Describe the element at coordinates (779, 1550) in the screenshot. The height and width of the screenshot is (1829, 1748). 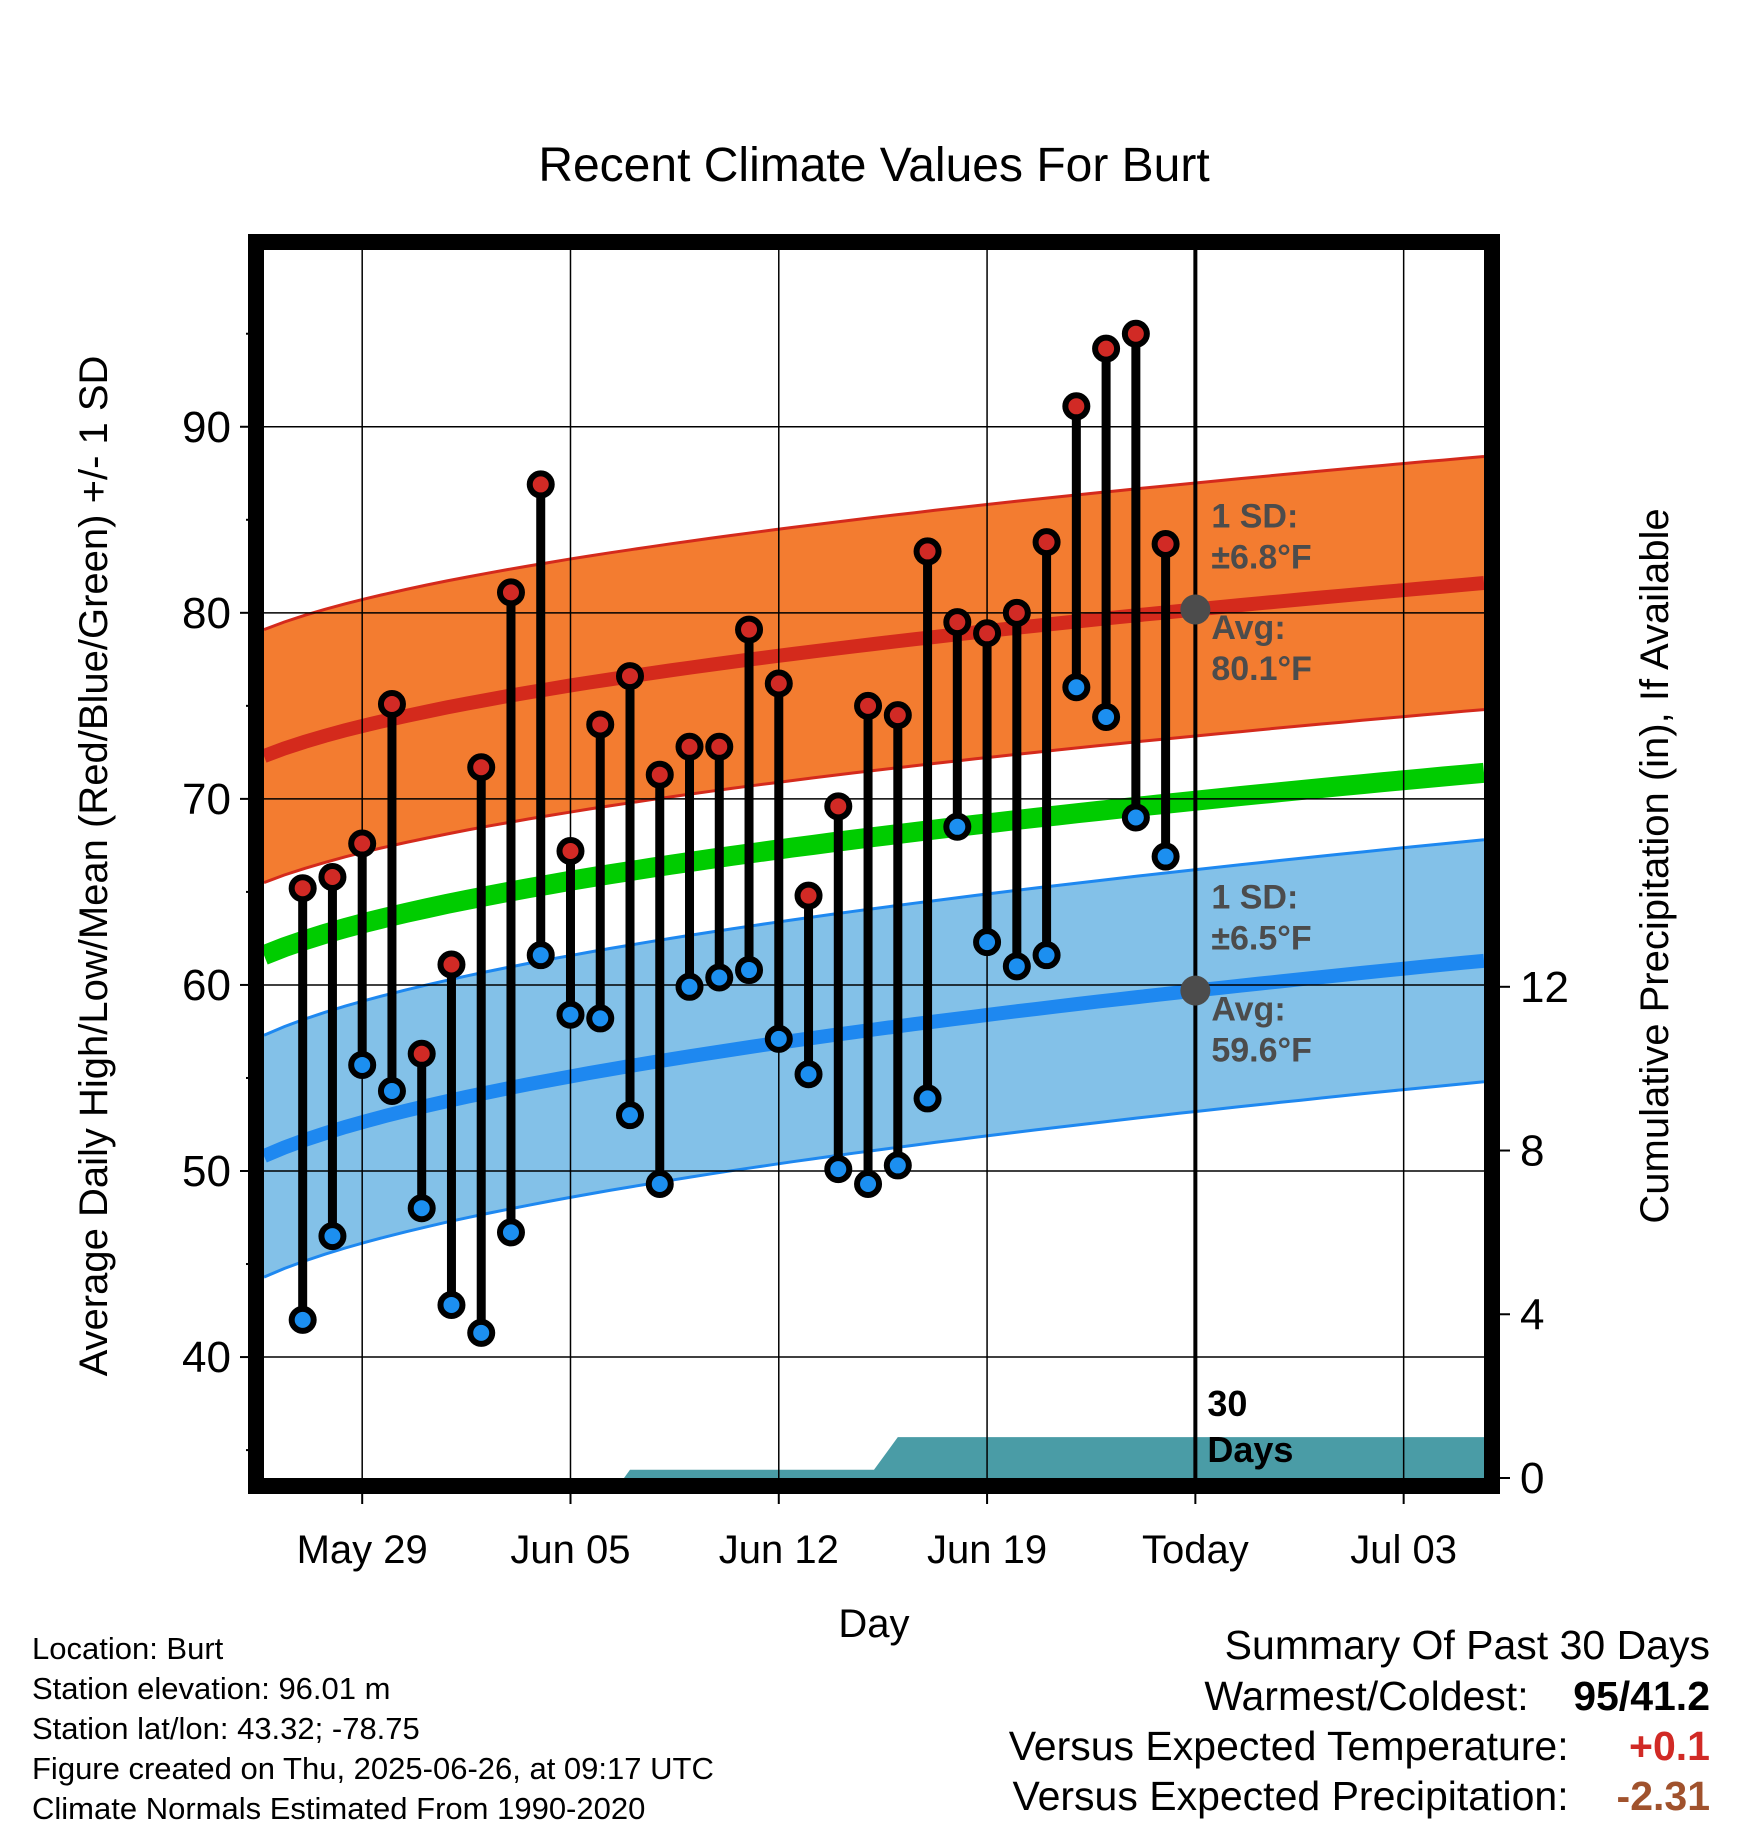
I see `x-tick-label: Jun 12` at that location.